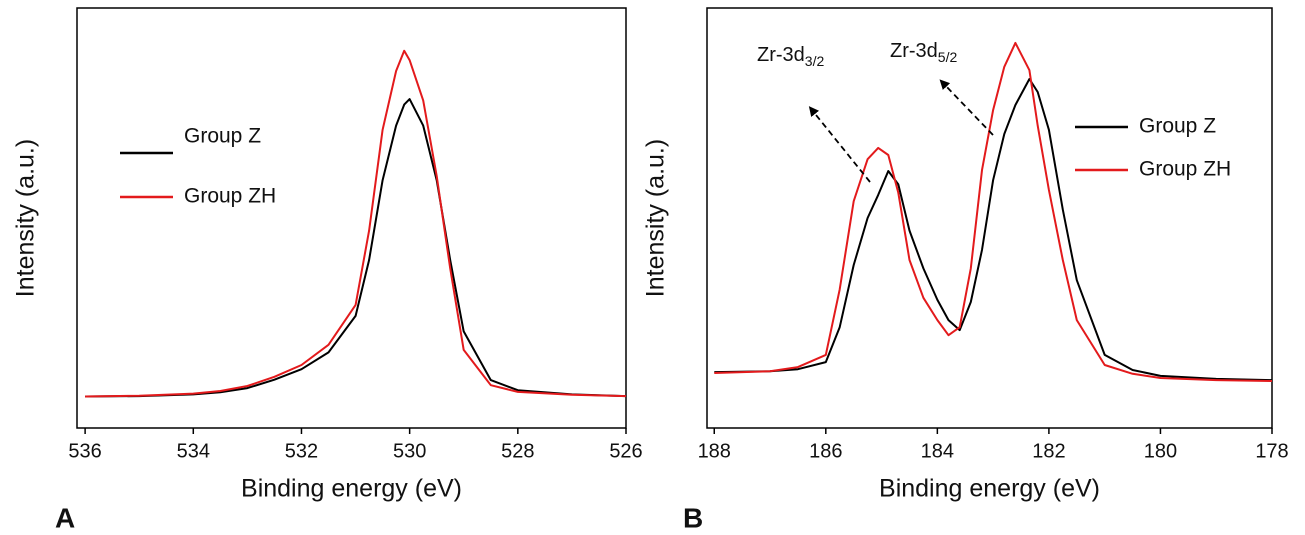 This screenshot has height=535, width=1305. What do you see at coordinates (84, 451) in the screenshot?
I see `x-tick-label: 536` at bounding box center [84, 451].